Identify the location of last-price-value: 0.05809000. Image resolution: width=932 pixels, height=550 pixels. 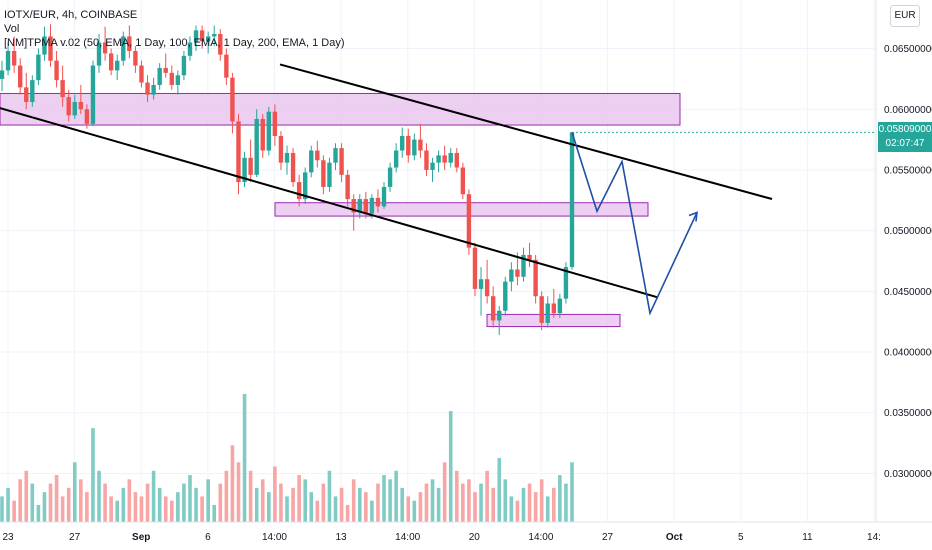
(905, 129).